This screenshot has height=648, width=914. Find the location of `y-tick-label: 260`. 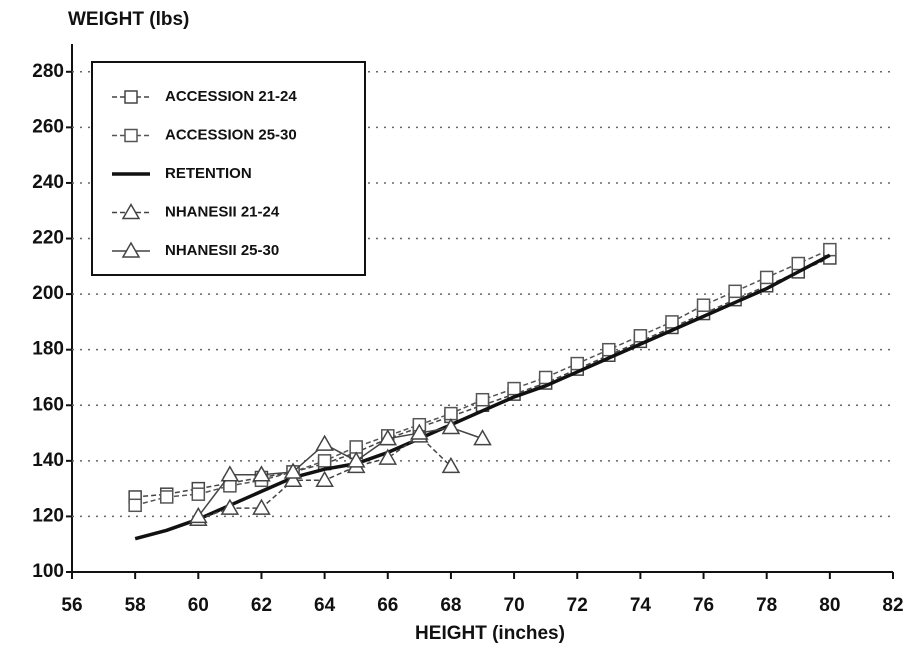

y-tick-label: 260 is located at coordinates (48, 126).